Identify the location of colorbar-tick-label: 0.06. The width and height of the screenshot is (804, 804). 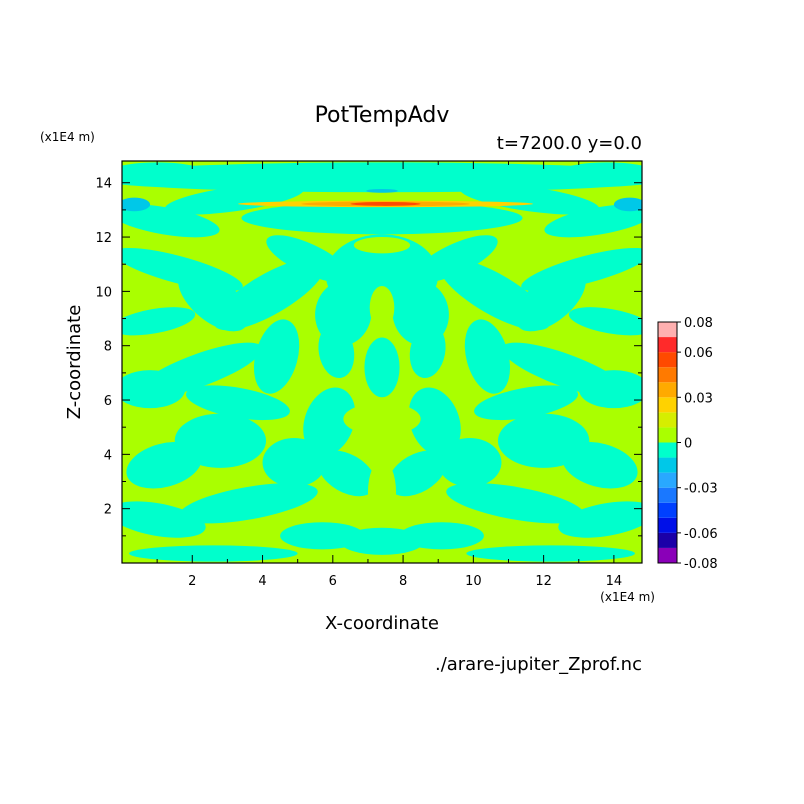
(698, 353).